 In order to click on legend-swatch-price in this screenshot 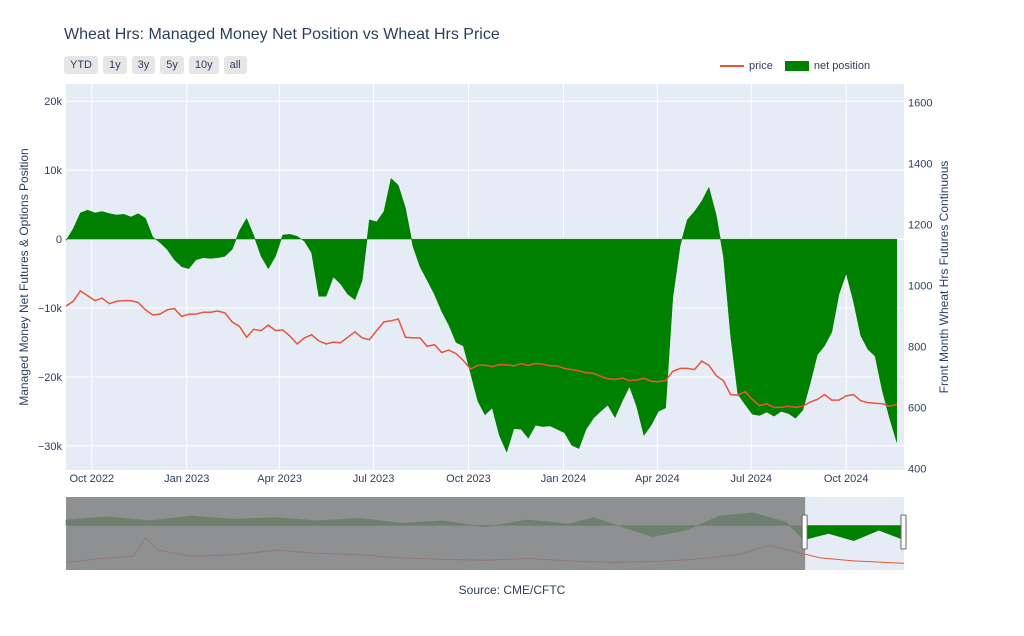, I will do `click(732, 66)`.